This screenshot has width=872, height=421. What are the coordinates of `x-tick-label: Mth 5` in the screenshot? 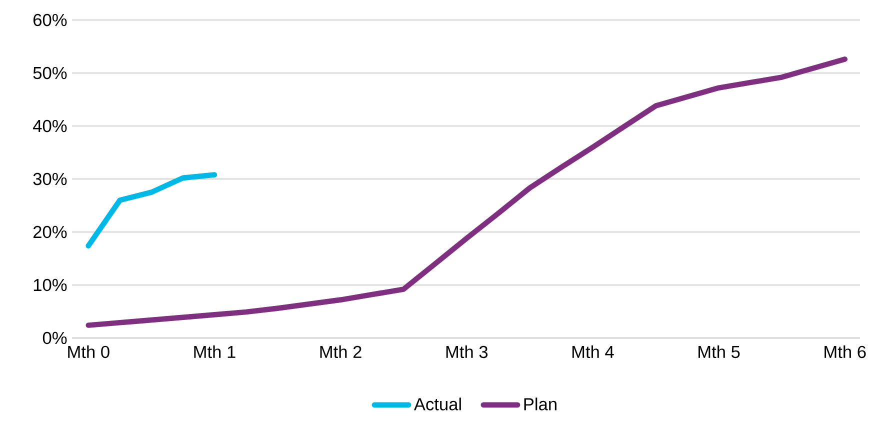 It's located at (719, 351).